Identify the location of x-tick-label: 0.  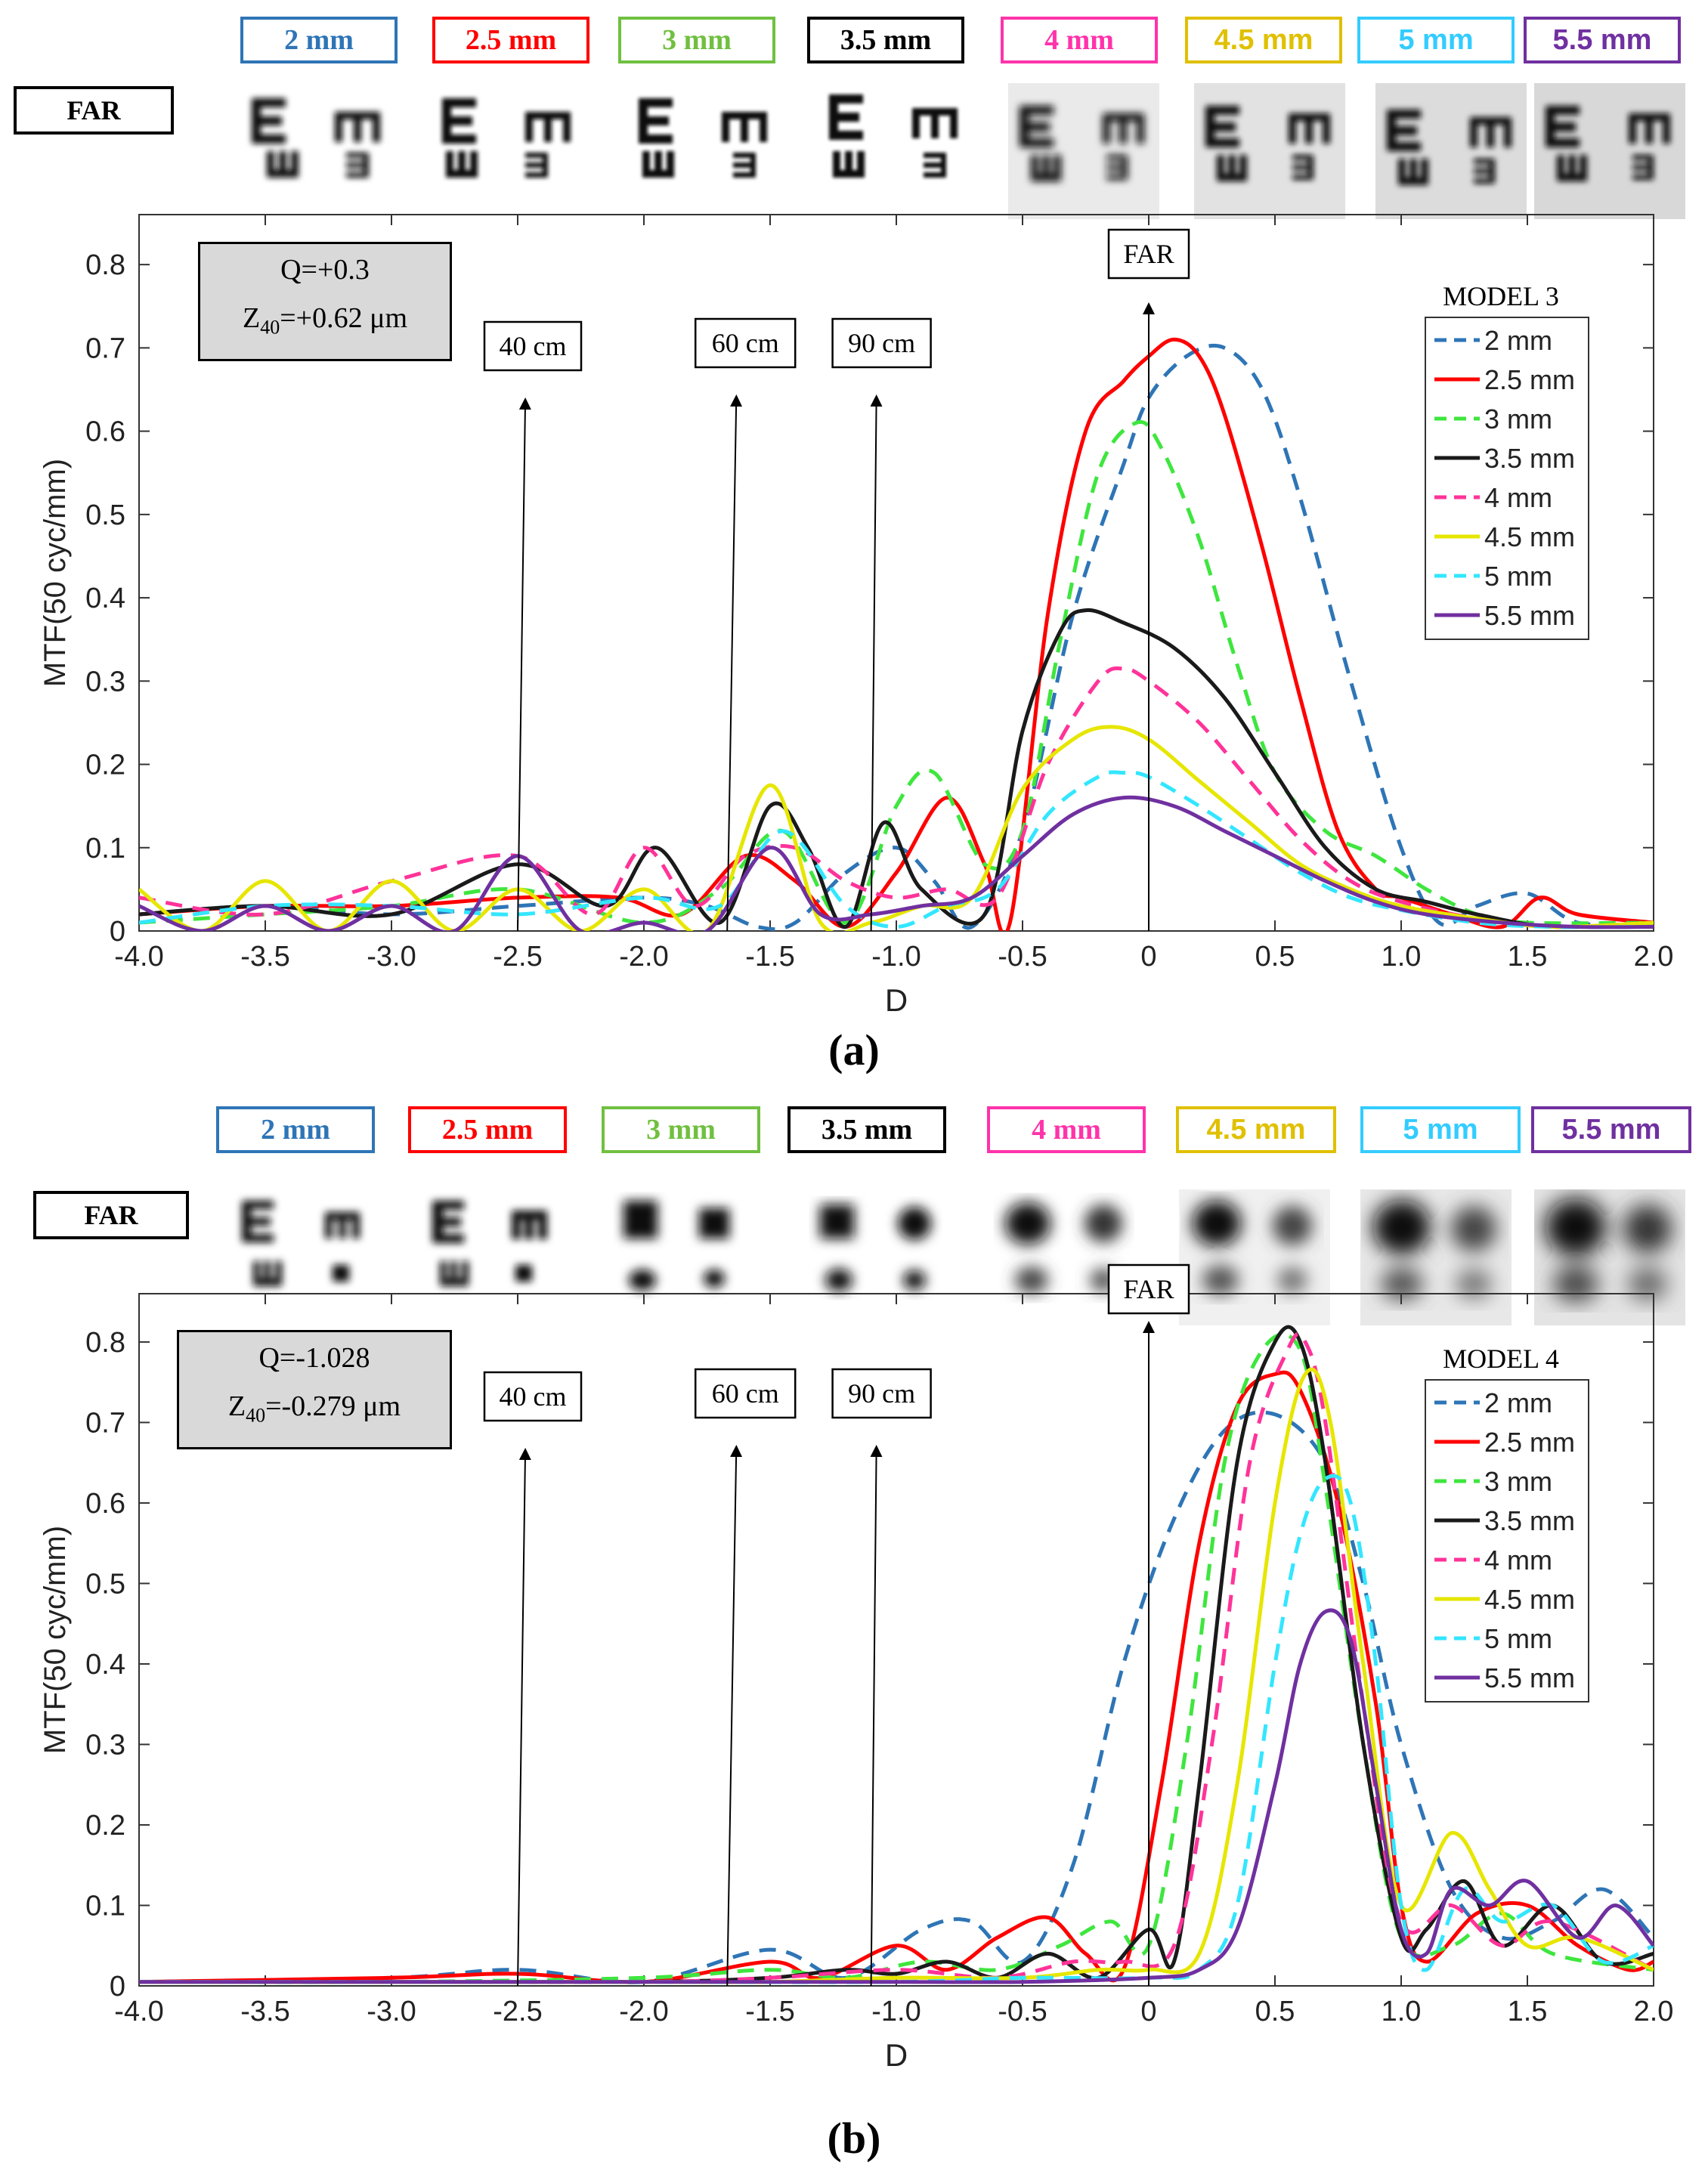
(1148, 957).